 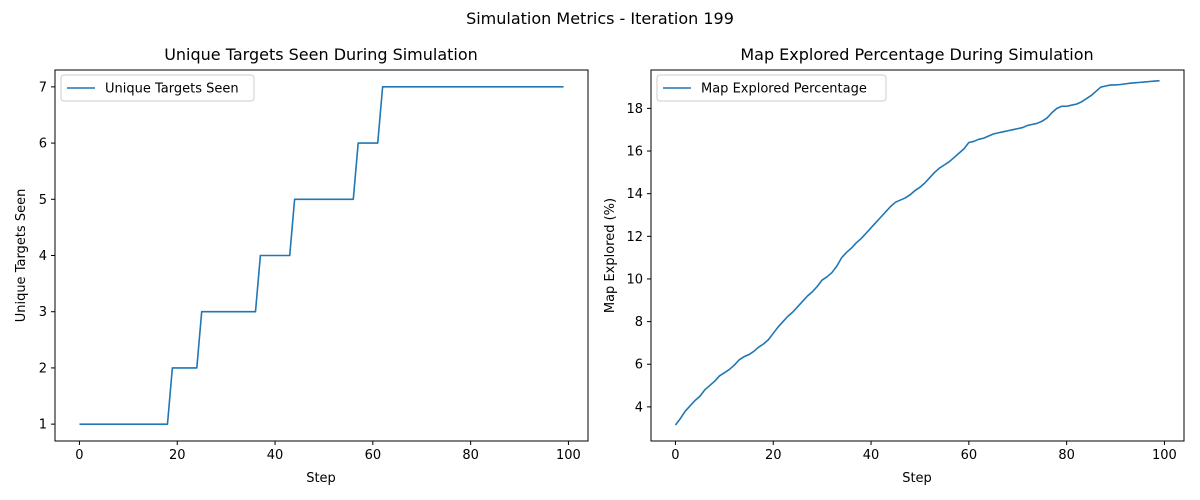 I want to click on chart-right-legend-label: Map Explored Percentage, so click(x=784, y=89).